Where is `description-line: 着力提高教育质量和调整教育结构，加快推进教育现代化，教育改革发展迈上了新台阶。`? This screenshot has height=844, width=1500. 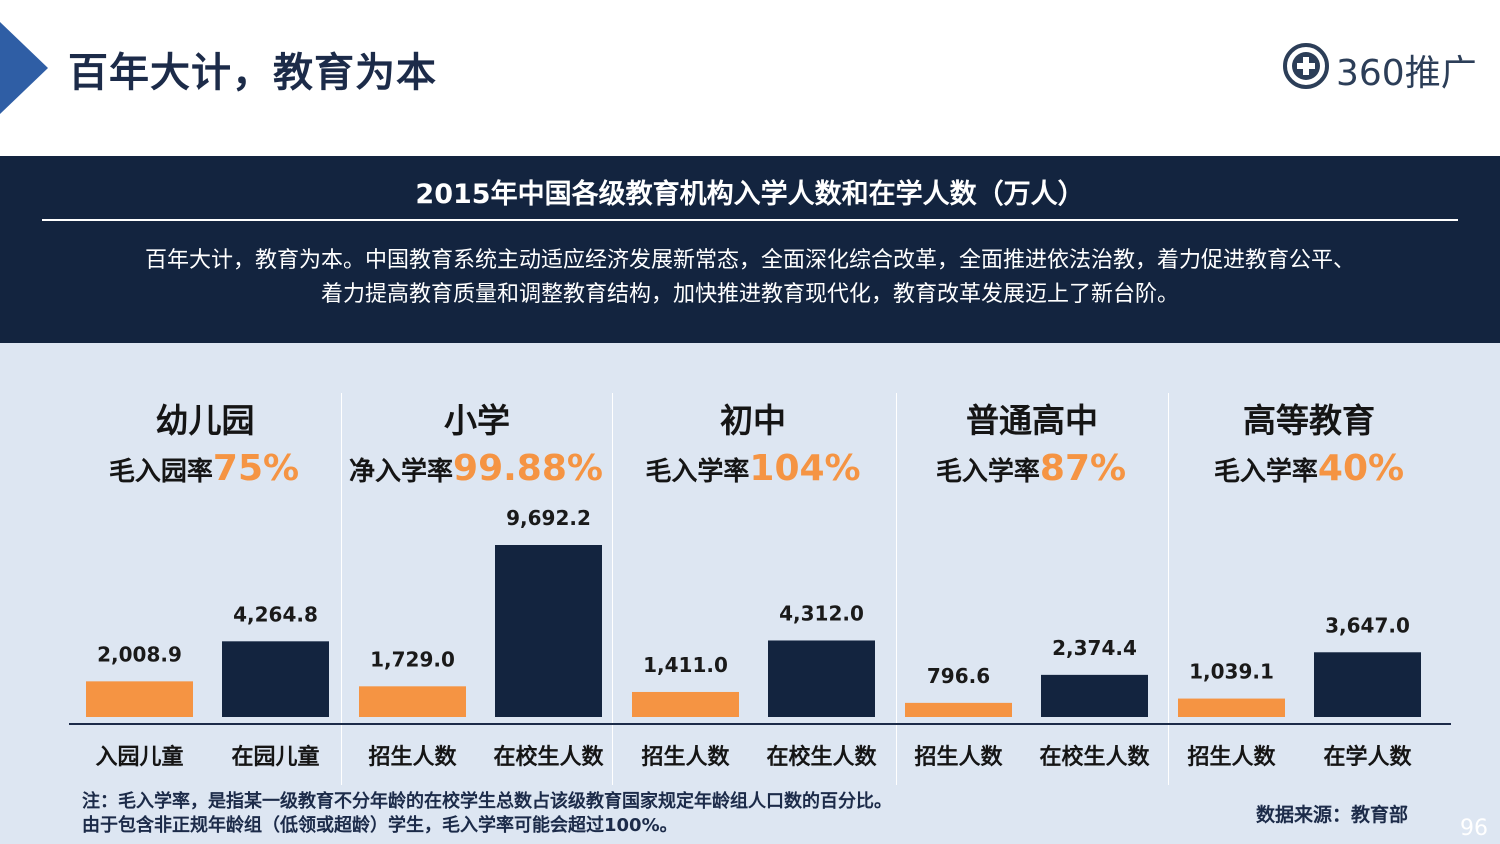 description-line: 着力提高教育质量和调整教育结构，加快推进教育现代化，教育改革发展迈上了新台阶。 is located at coordinates (749, 294).